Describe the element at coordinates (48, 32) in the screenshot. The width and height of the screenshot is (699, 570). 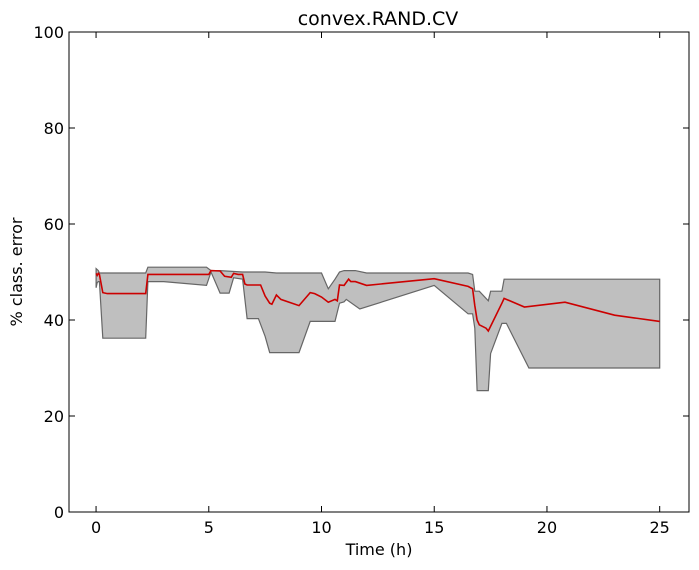
I see `y-tick-label: 100` at that location.